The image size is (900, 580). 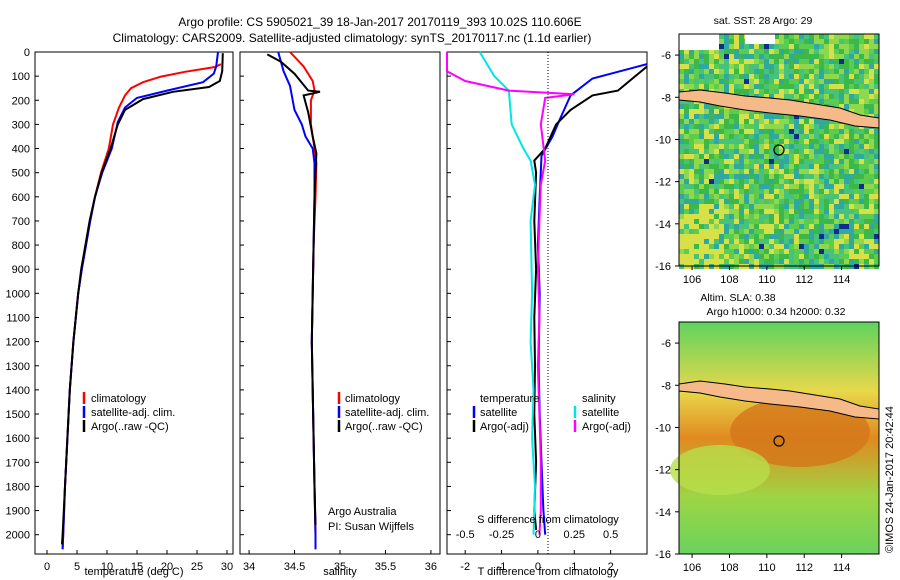 I want to click on x-tick-label: 1, so click(x=574, y=567).